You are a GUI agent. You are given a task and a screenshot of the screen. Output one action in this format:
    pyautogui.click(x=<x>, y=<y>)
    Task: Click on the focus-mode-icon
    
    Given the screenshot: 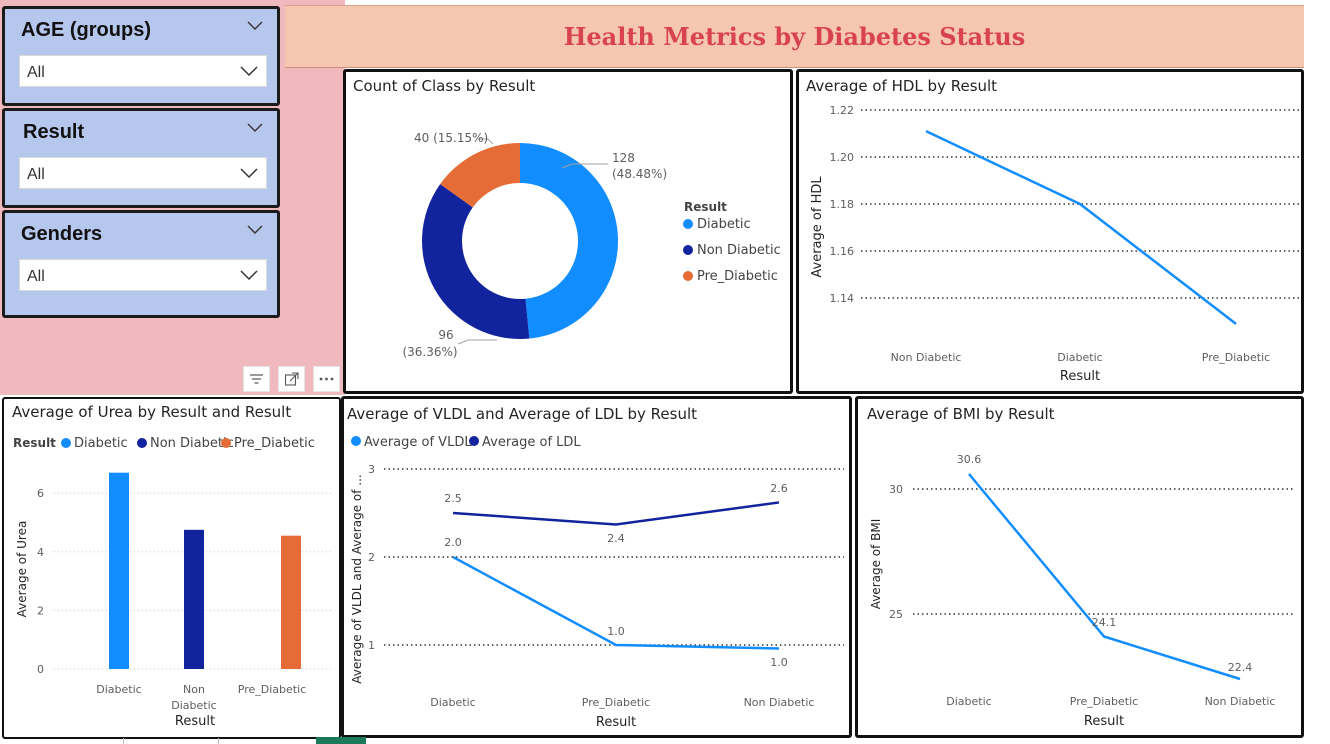 What is the action you would take?
    pyautogui.click(x=291, y=379)
    